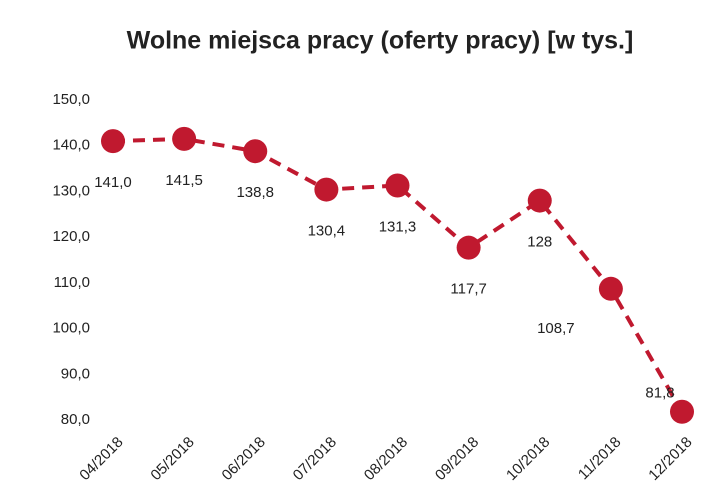 This screenshot has width=710, height=497. What do you see at coordinates (101, 459) in the screenshot?
I see `x-tick-label: 04/2018` at bounding box center [101, 459].